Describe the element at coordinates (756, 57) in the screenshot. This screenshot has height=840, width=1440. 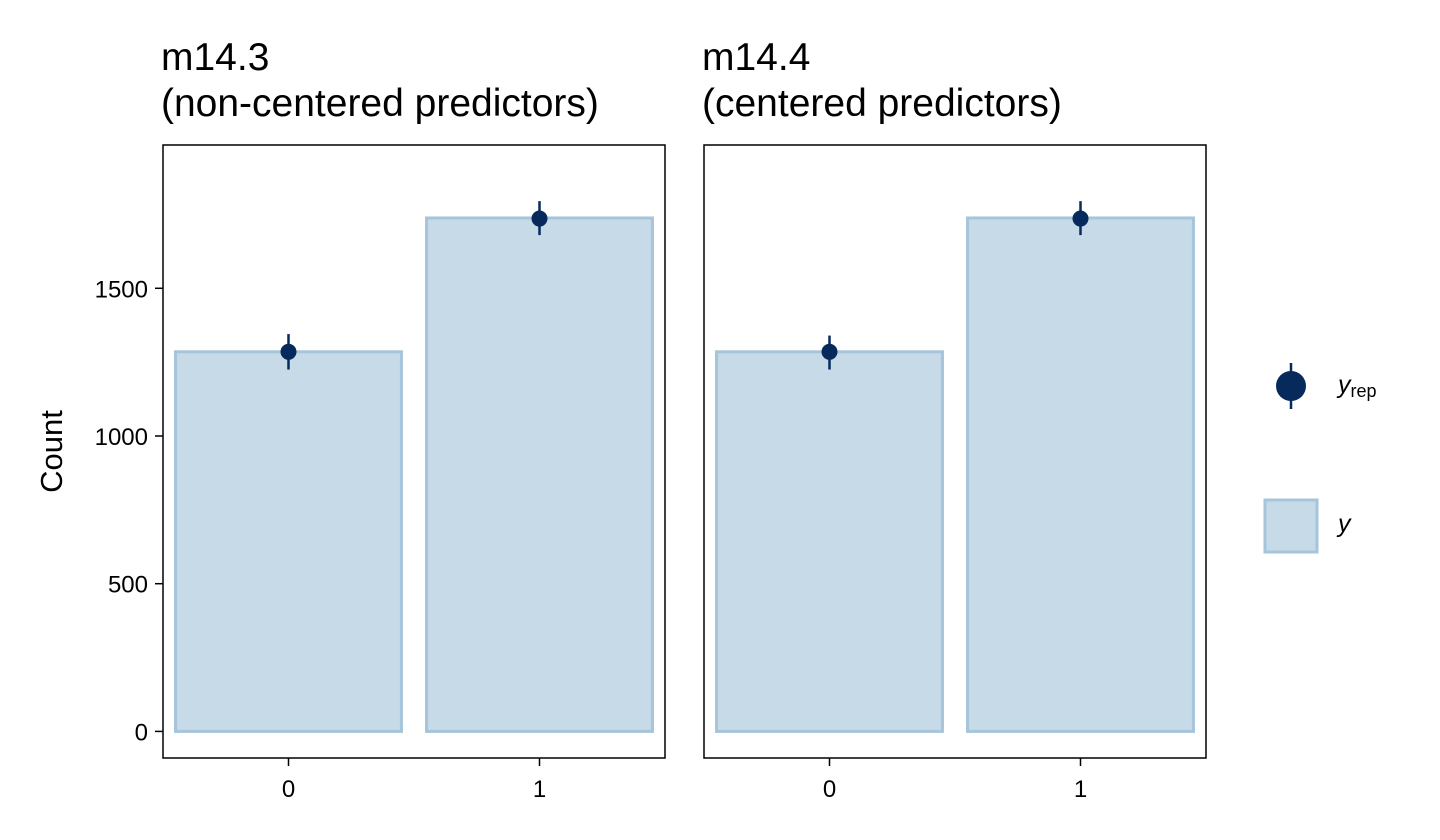
I see `panel-title-line1: m14.4` at that location.